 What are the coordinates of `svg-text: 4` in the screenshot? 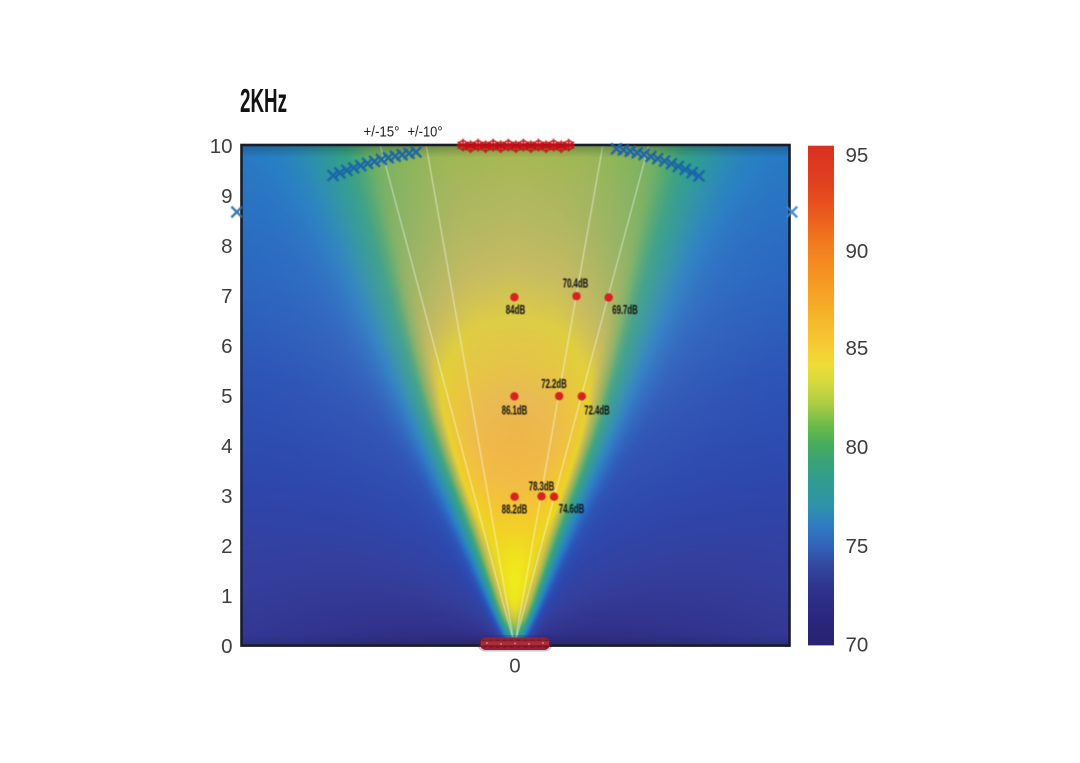 It's located at (226, 446).